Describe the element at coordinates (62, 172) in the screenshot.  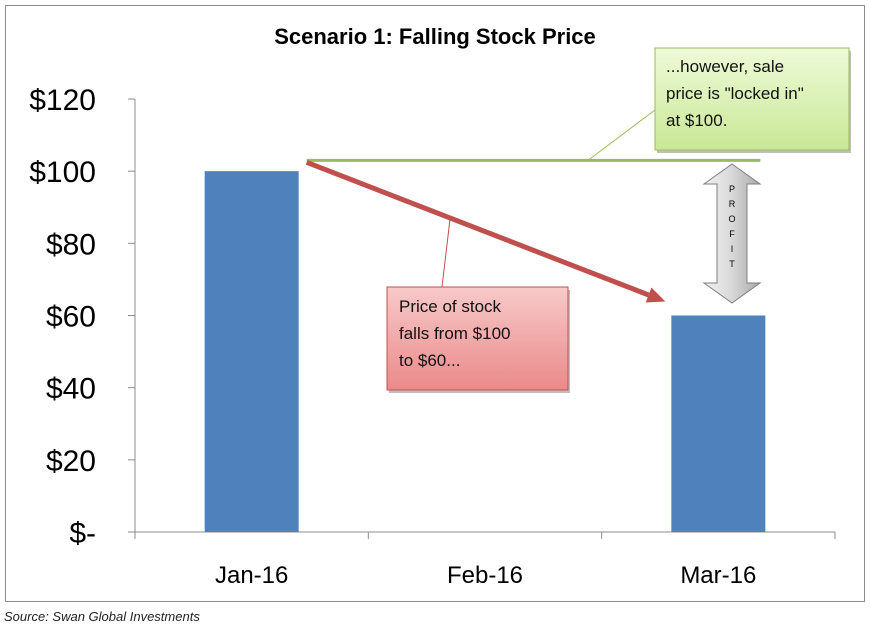
I see `y-tick-label: $100` at that location.